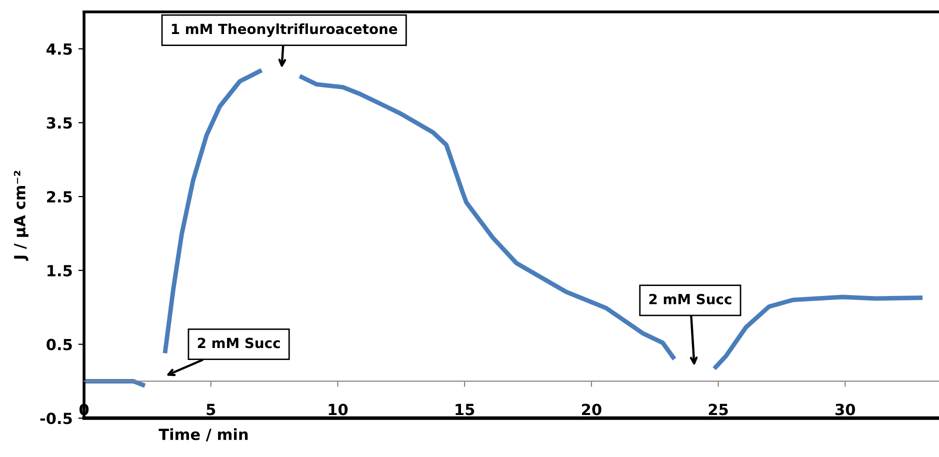 The width and height of the screenshot is (939, 457). What do you see at coordinates (56, 418) in the screenshot?
I see `y-tick-label: -0.5` at bounding box center [56, 418].